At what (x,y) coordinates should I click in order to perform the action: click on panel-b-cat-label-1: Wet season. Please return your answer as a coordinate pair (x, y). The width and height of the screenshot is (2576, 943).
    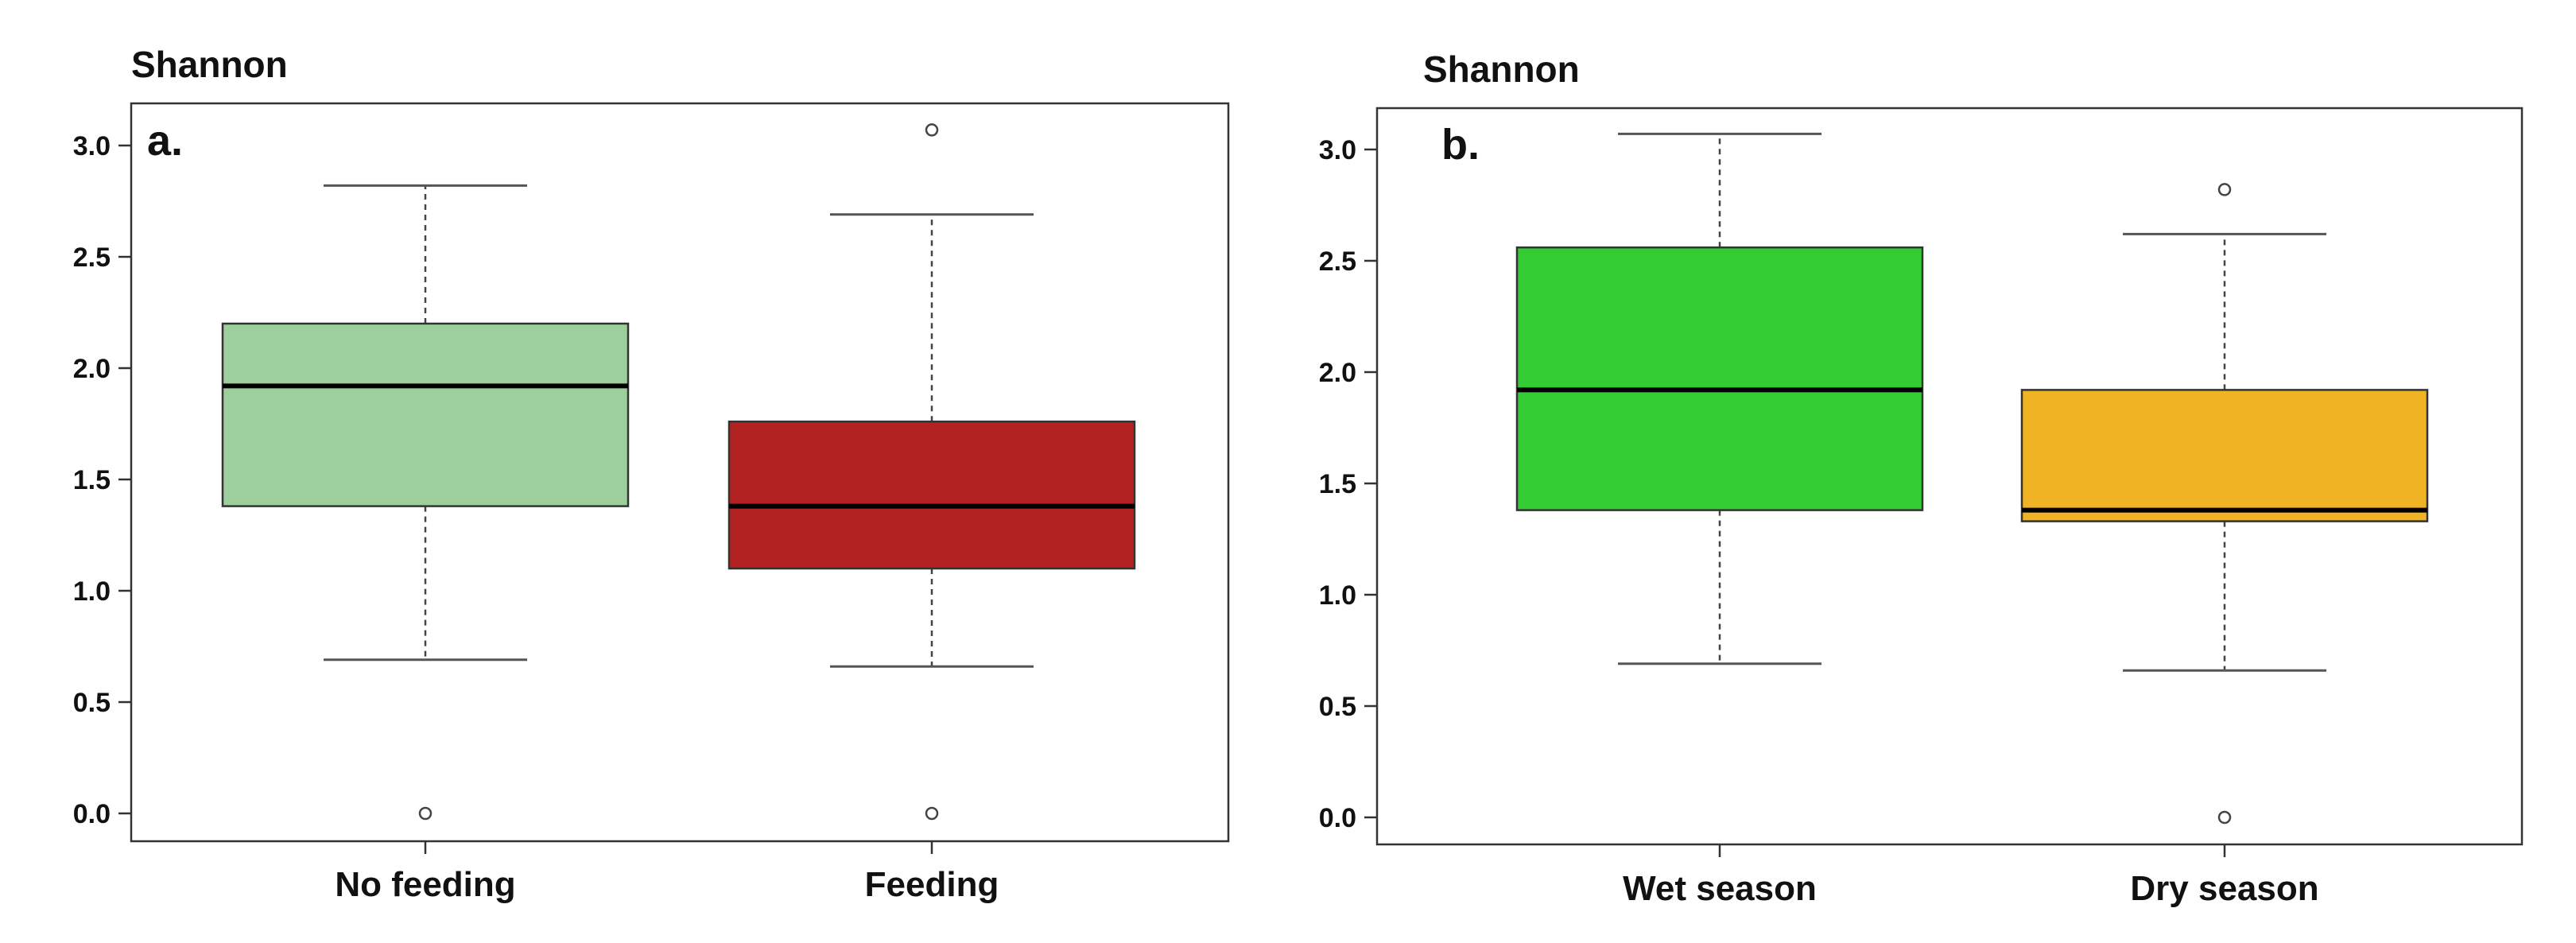
    Looking at the image, I should click on (1720, 889).